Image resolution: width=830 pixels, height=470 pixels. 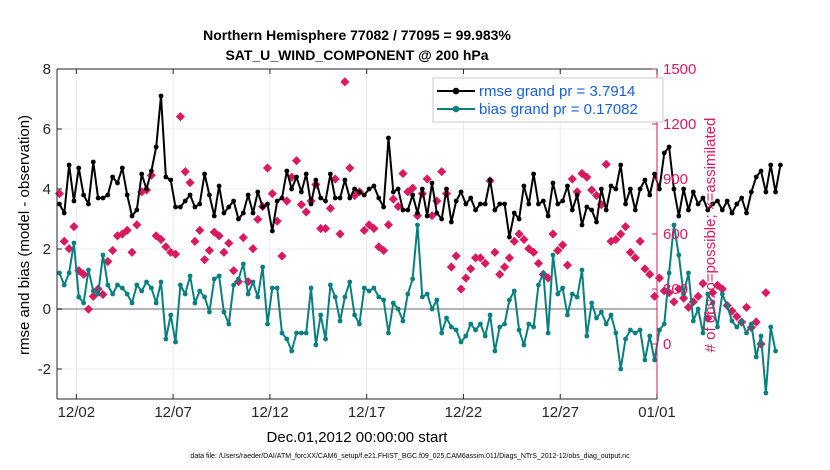 I want to click on y-left-tick-label: 0, so click(x=47, y=309).